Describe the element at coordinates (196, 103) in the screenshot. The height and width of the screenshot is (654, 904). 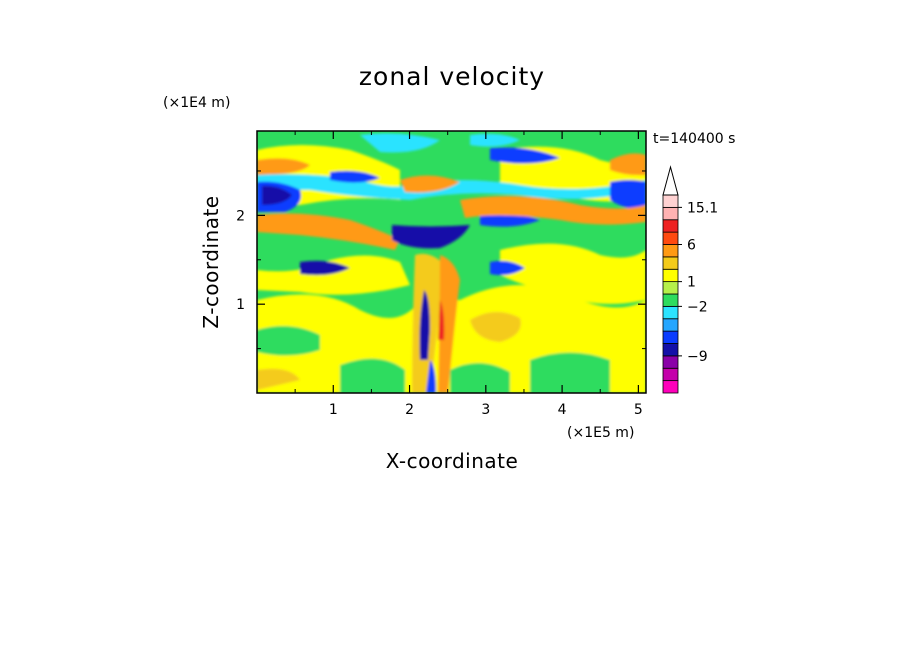
I see `y-unit-label: (×1E4 m)` at that location.